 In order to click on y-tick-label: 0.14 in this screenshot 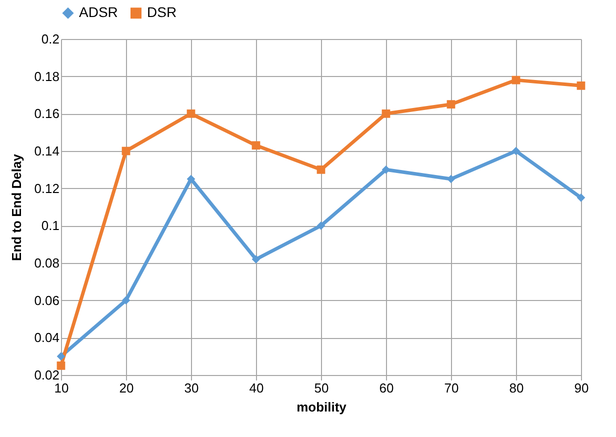, I will do `click(47, 151)`.